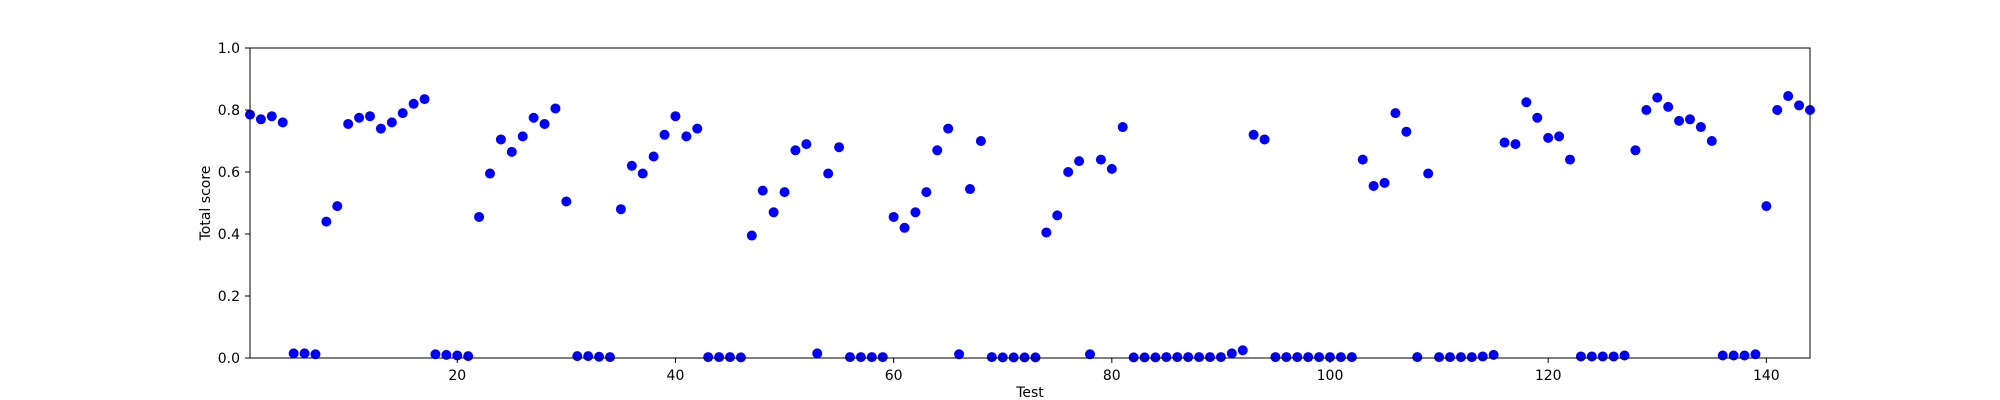  Describe the element at coordinates (1112, 376) in the screenshot. I see `x-tick-label: 80` at that location.